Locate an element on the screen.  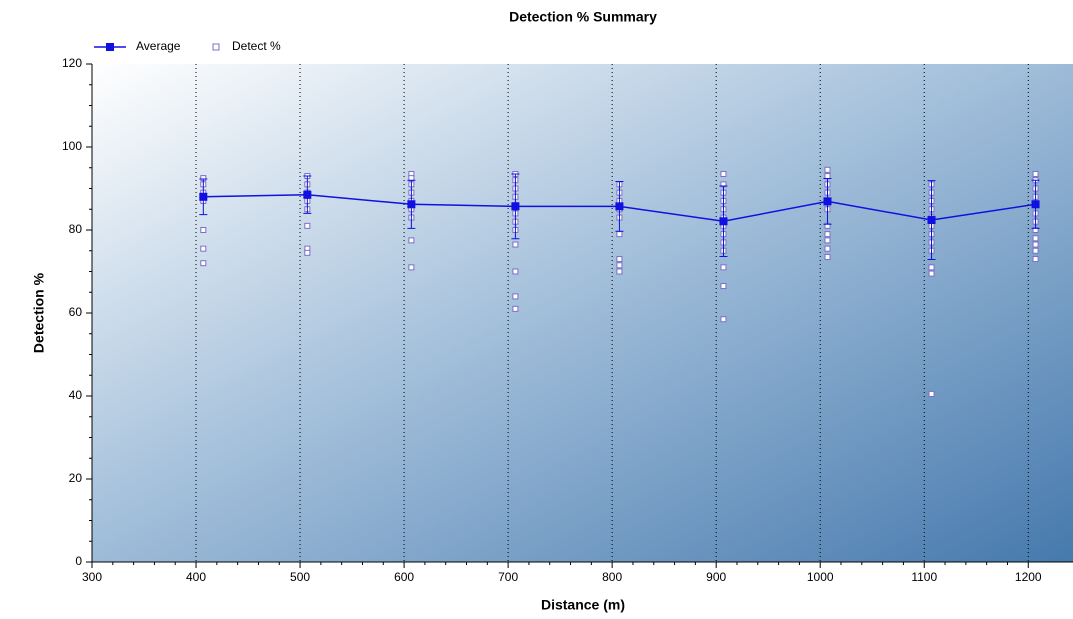
y-tick-label: 60 is located at coordinates (76, 312).